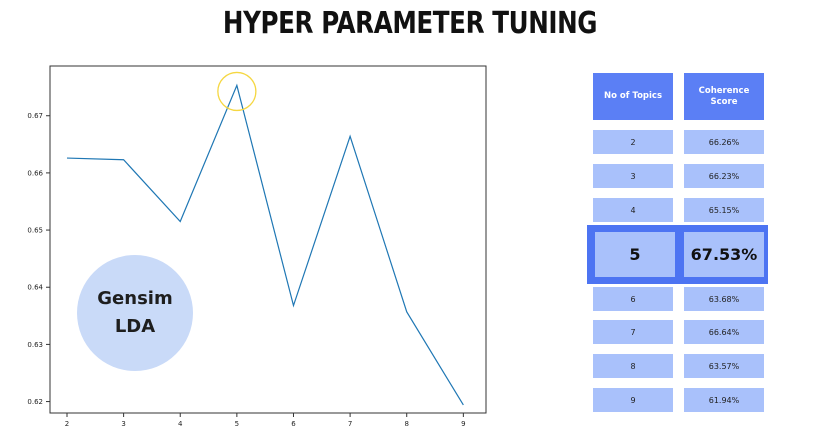 This screenshot has width=820, height=441. What do you see at coordinates (633, 332) in the screenshot?
I see `table-cell-topics: 7` at bounding box center [633, 332].